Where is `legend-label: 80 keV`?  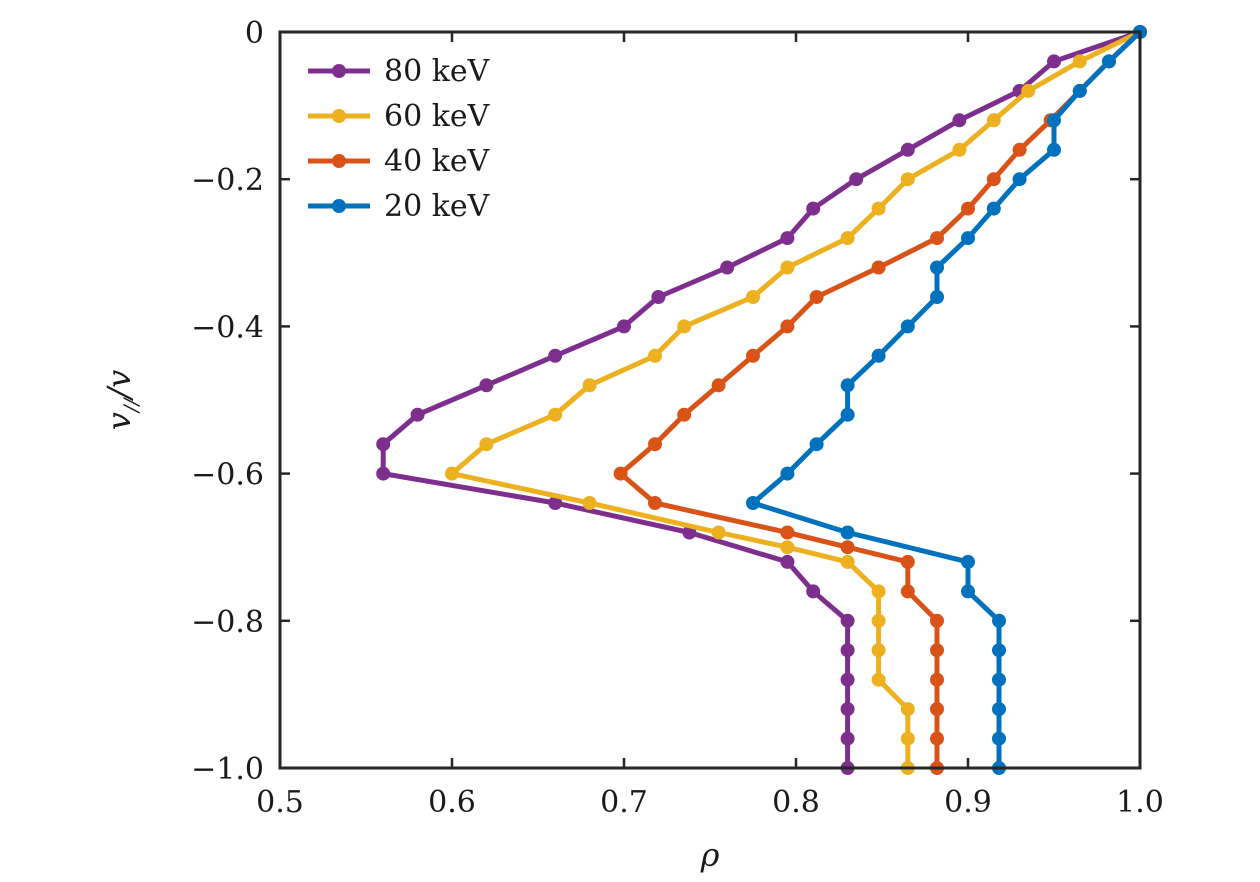 legend-label: 80 keV is located at coordinates (437, 71).